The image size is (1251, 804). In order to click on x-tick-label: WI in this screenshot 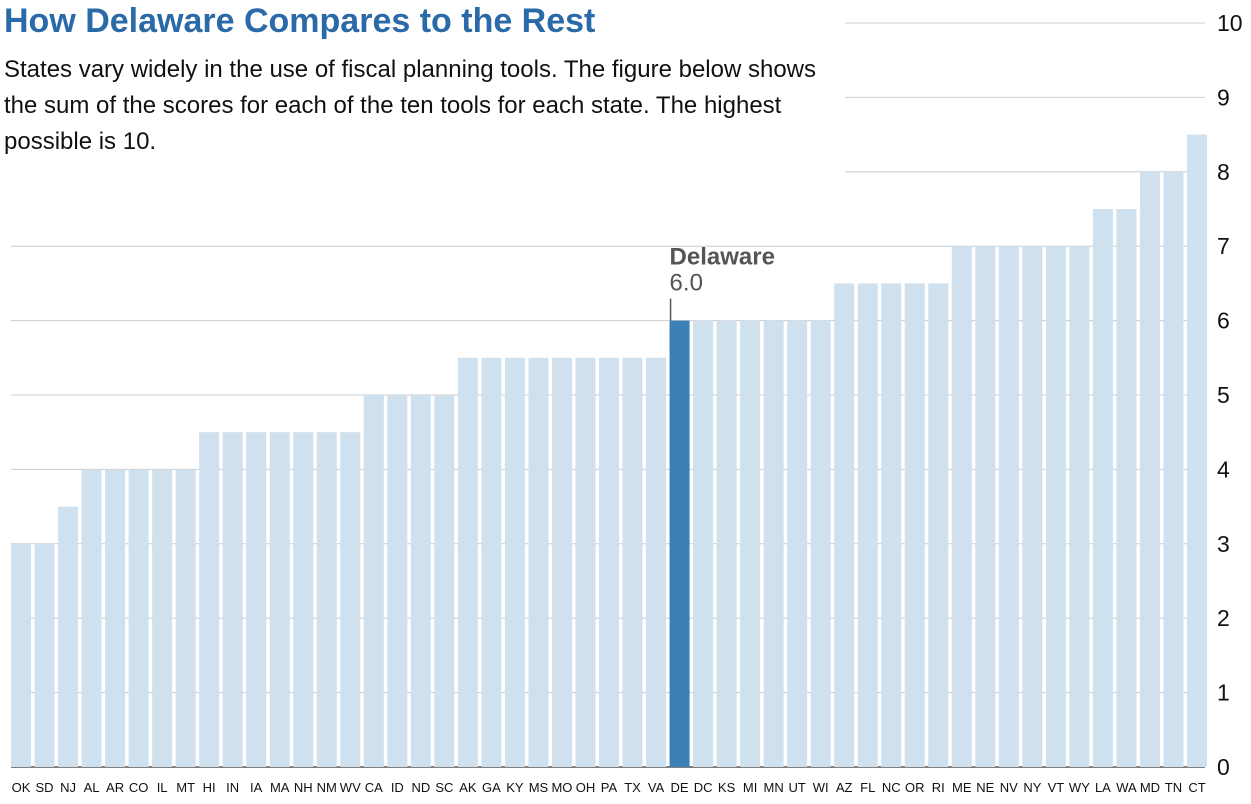, I will do `click(821, 787)`.